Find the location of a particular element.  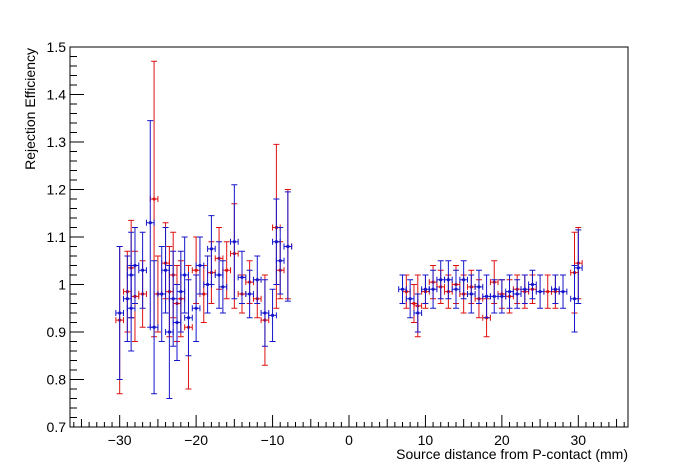

y-tick-label: 0.9 is located at coordinates (57, 332).